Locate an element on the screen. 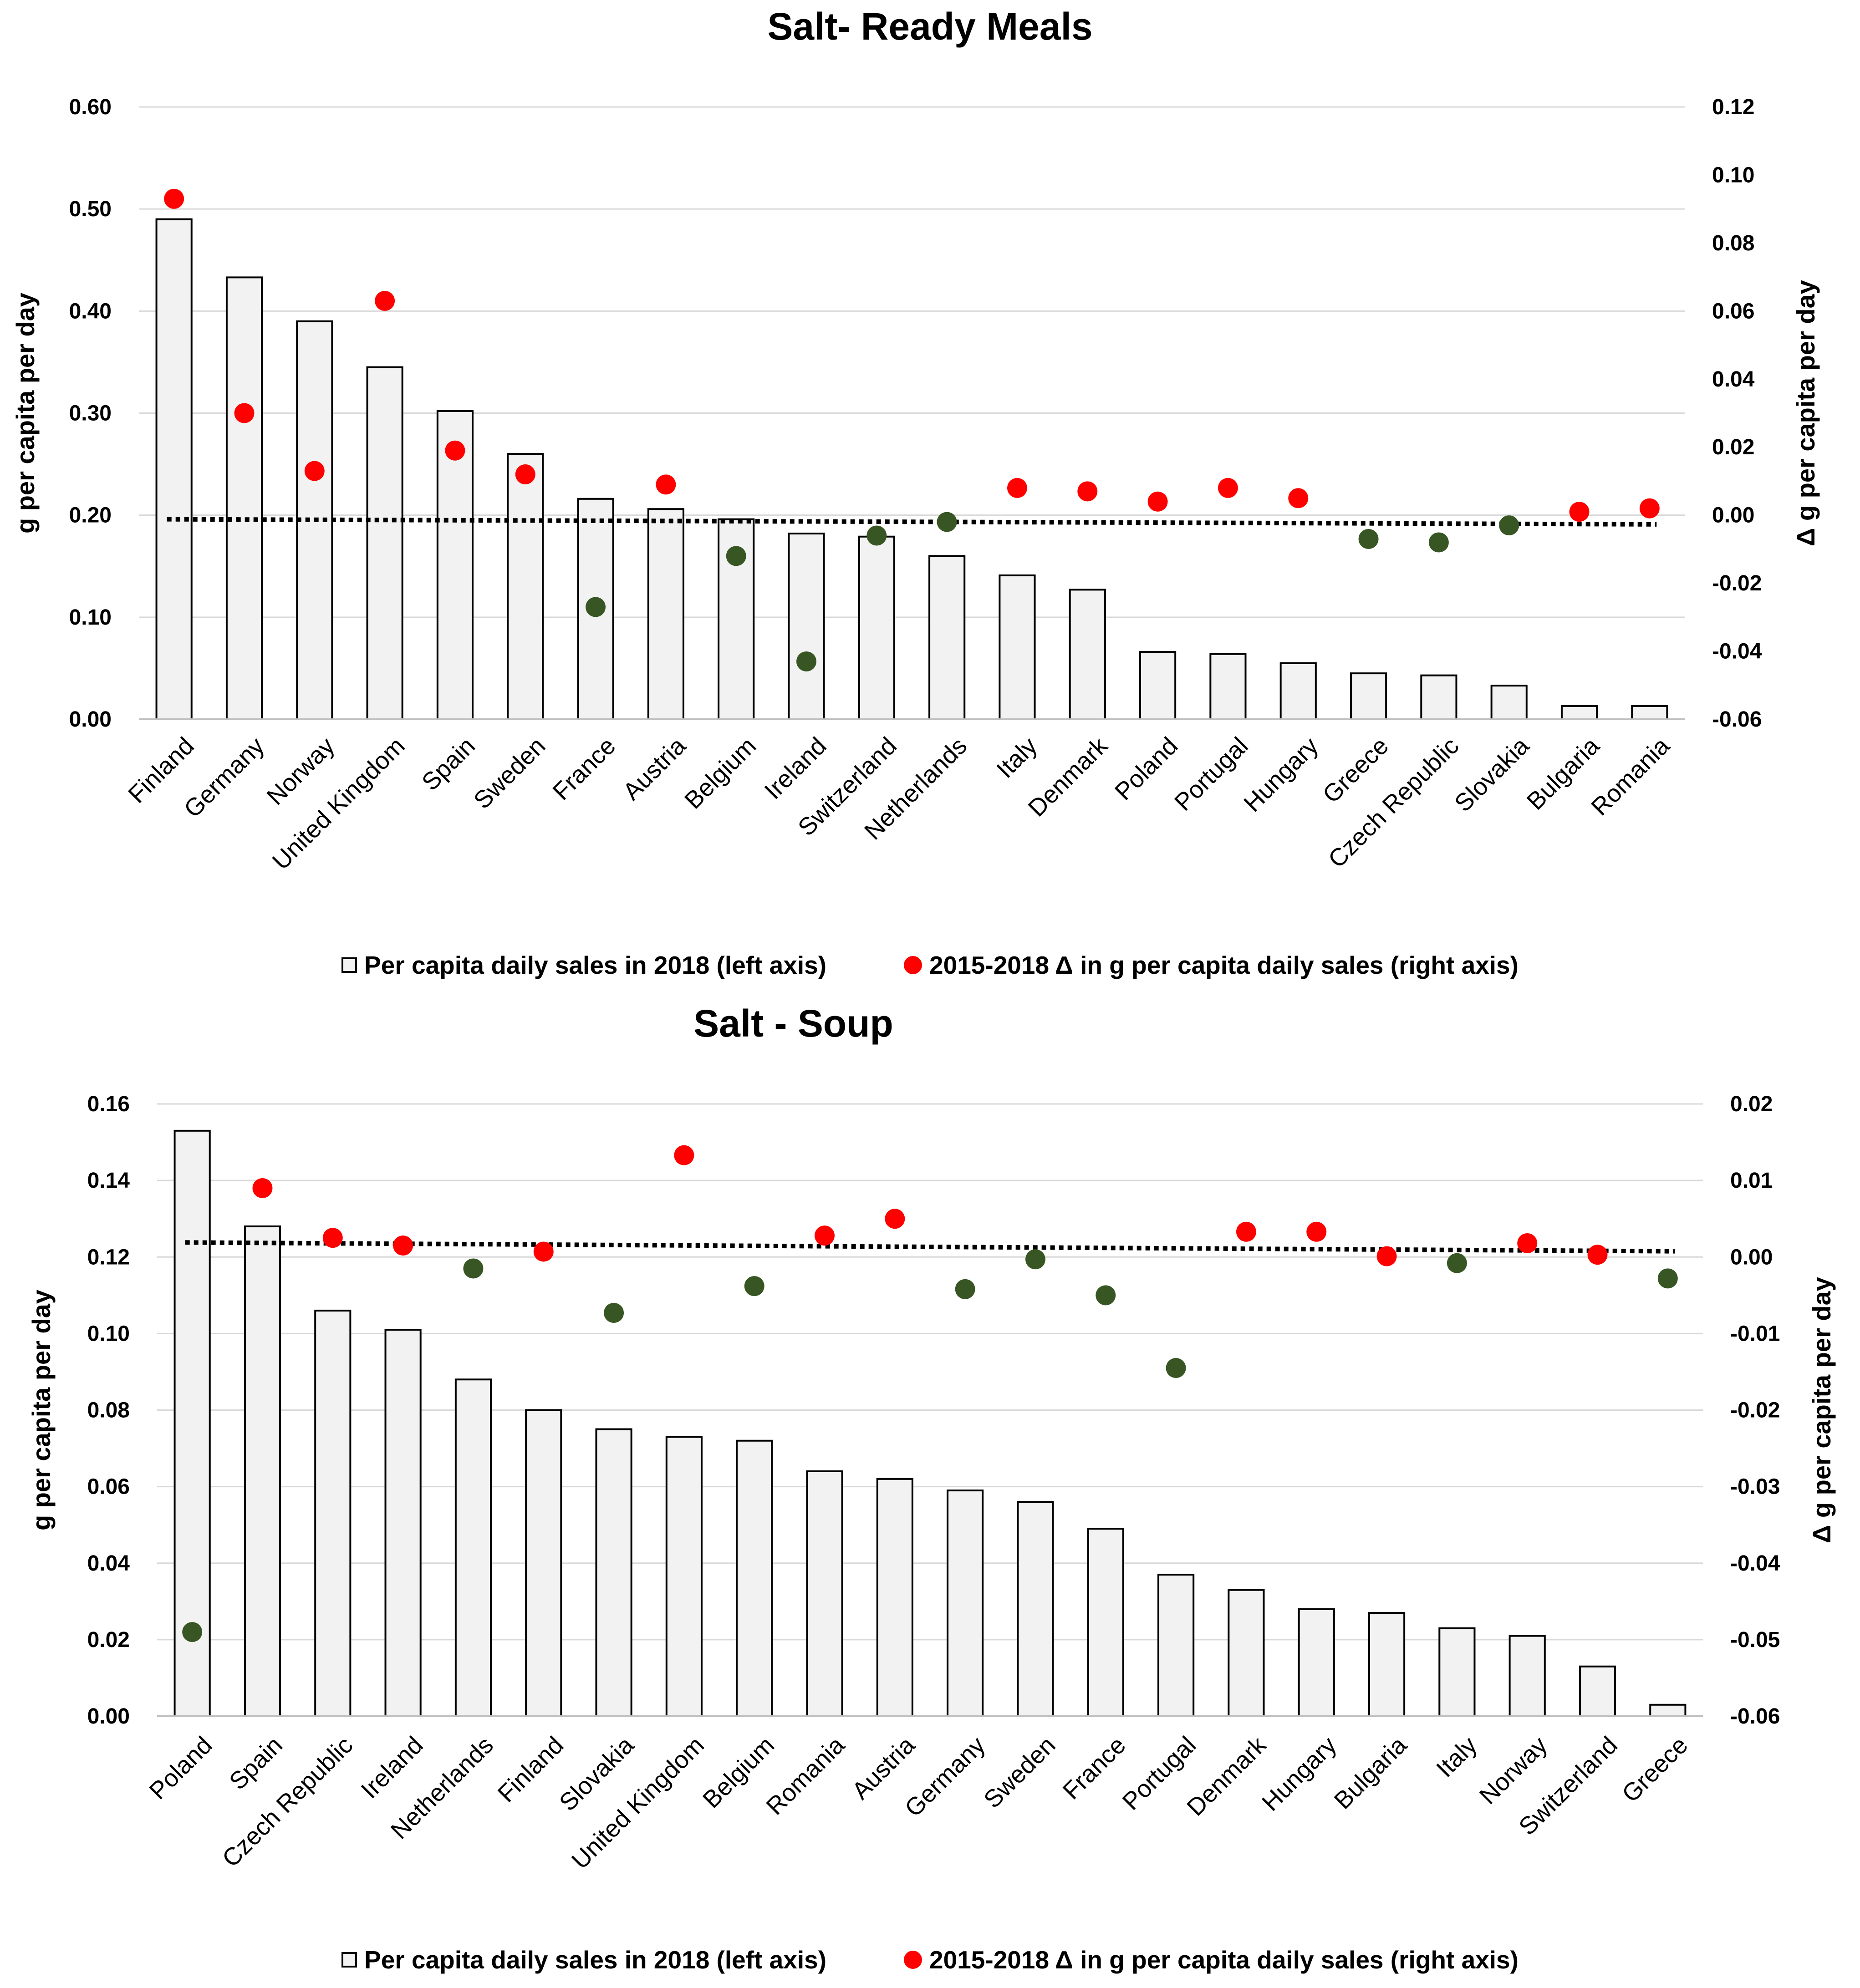  left-tick-label: 0.08 is located at coordinates (109, 1410).